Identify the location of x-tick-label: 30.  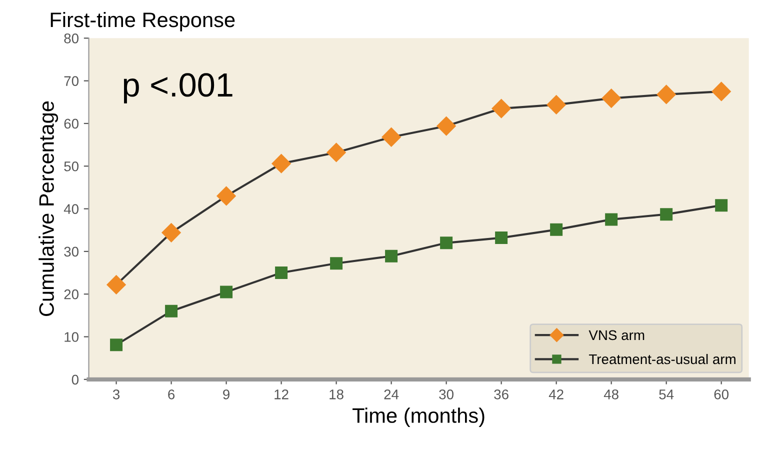
(446, 394).